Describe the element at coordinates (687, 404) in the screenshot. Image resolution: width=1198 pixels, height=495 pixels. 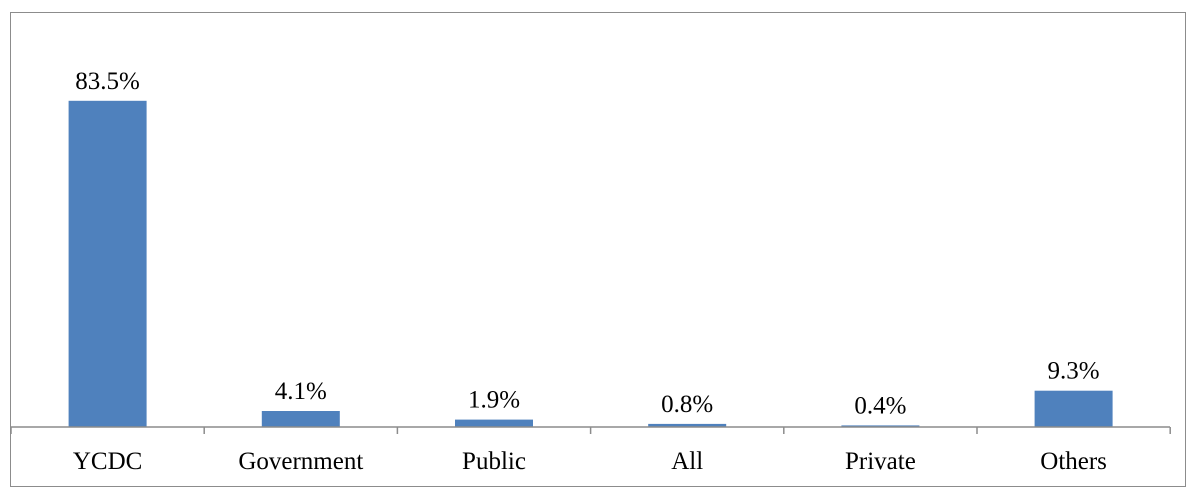
I see `data-label-all: 0.8%` at that location.